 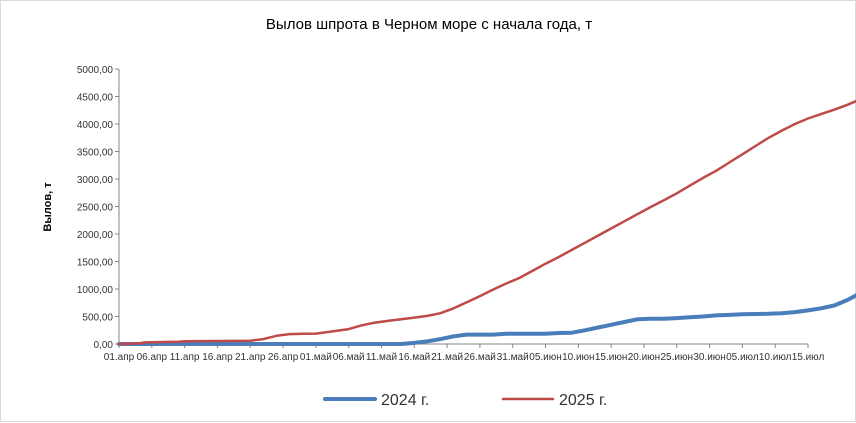 I want to click on y-tick-label: 1500,00, so click(x=95, y=263).